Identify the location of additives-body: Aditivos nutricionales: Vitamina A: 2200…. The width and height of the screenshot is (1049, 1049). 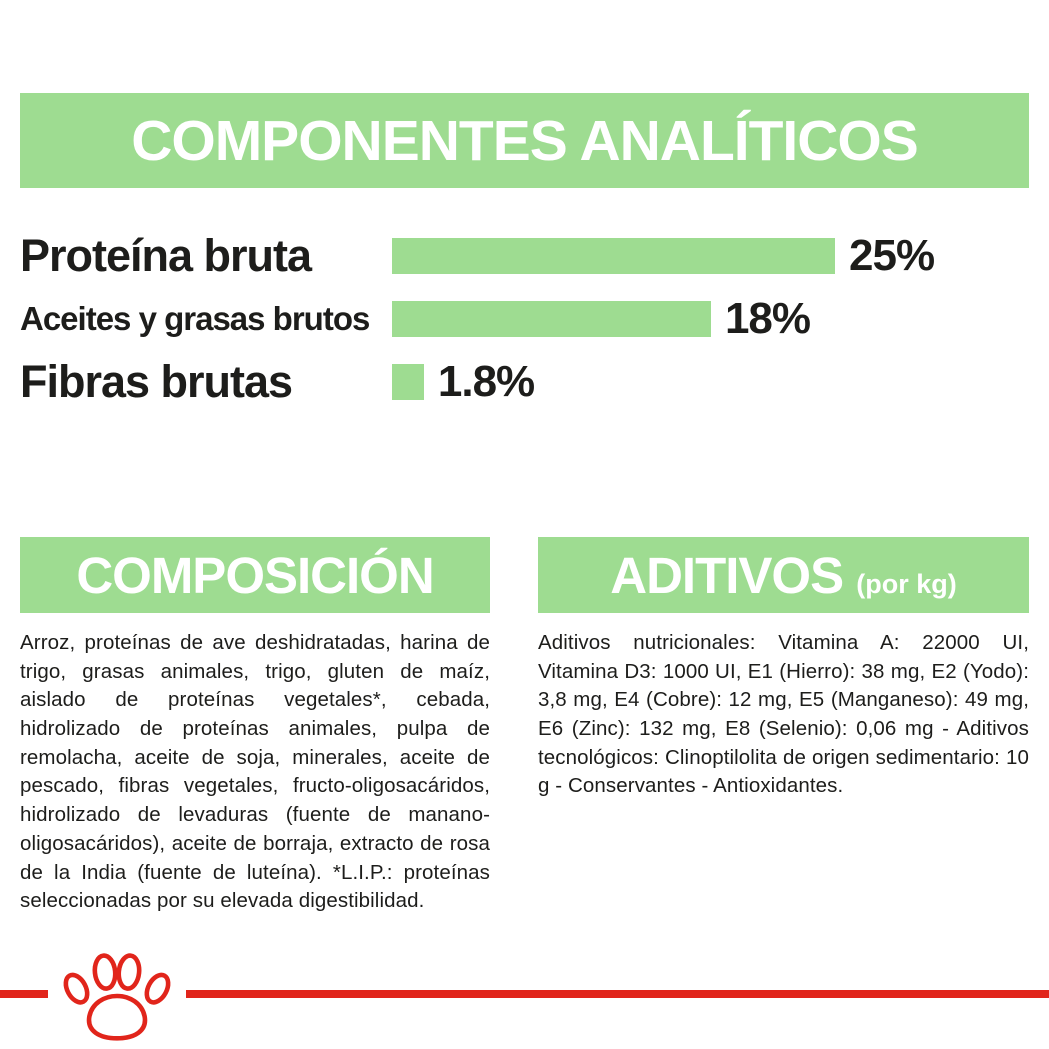
(783, 714).